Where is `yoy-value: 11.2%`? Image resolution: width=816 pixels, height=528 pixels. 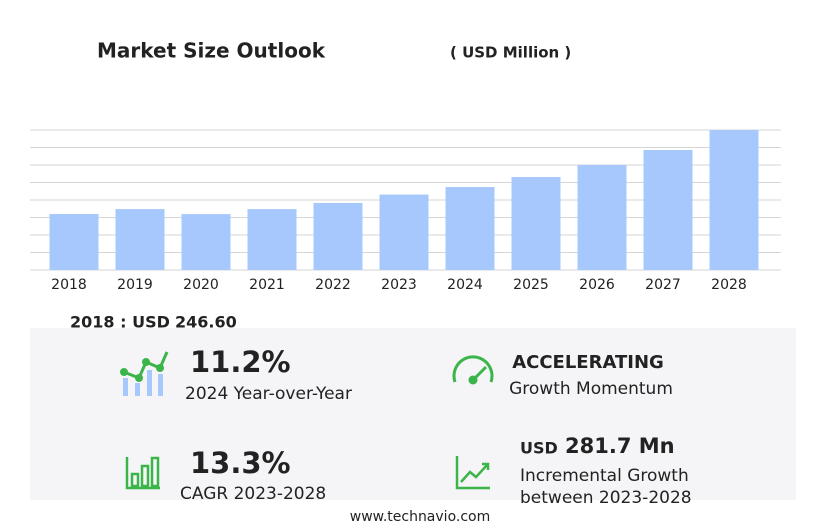
yoy-value: 11.2% is located at coordinates (240, 362).